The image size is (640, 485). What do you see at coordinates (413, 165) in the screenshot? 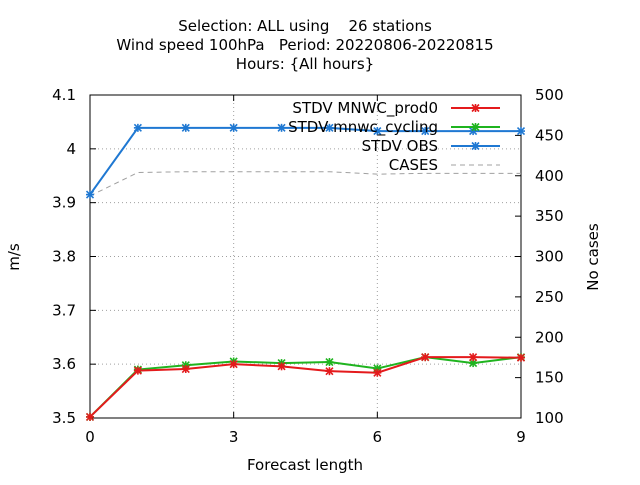
I see `legend-label: CASES` at bounding box center [413, 165].